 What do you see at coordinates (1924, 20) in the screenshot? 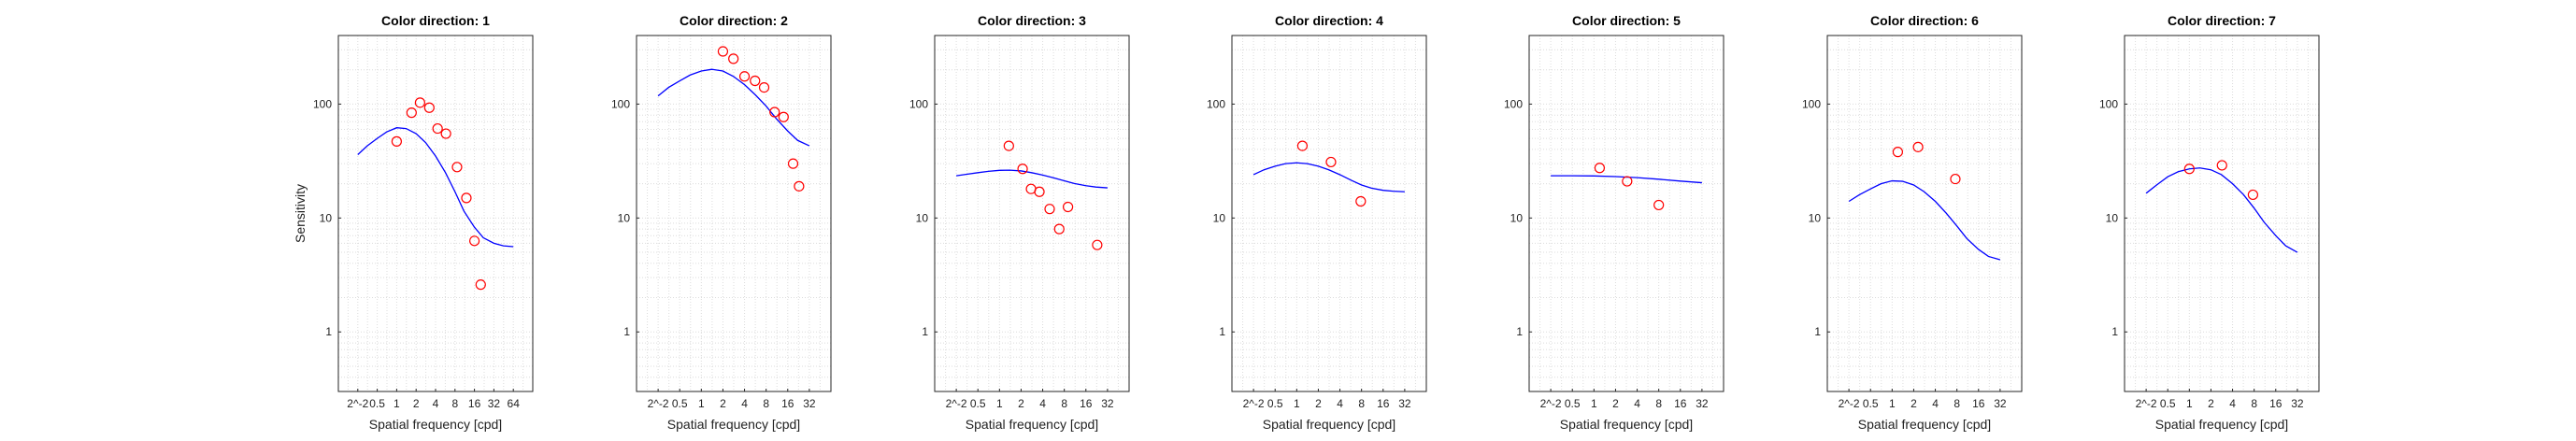
I see `chart-title: Color direction: 6` at bounding box center [1924, 20].